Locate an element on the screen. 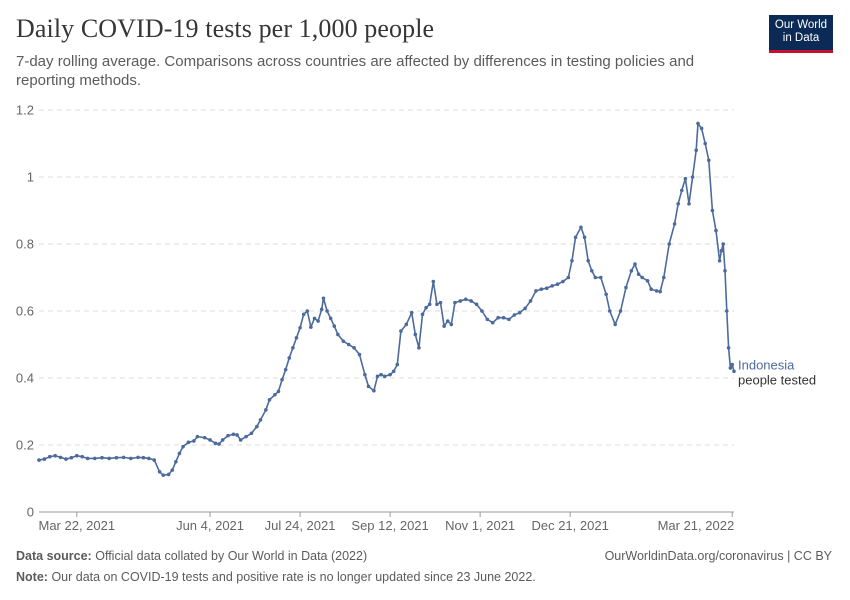  x-tick-label: Dec 21, 2021 is located at coordinates (569, 525).